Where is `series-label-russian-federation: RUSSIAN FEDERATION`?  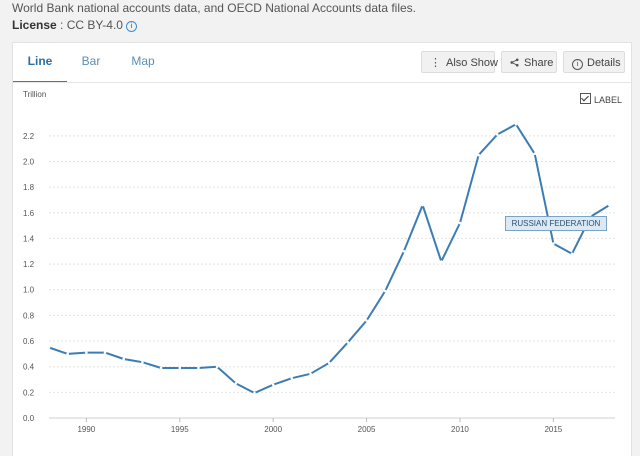
series-label-russian-federation: RUSSIAN FEDERATION is located at coordinates (556, 223).